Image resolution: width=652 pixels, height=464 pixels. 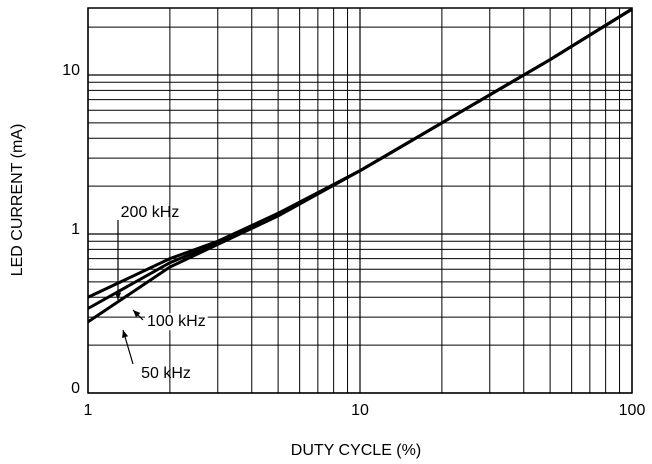 I want to click on y-tick-label: 10, so click(x=71, y=70).